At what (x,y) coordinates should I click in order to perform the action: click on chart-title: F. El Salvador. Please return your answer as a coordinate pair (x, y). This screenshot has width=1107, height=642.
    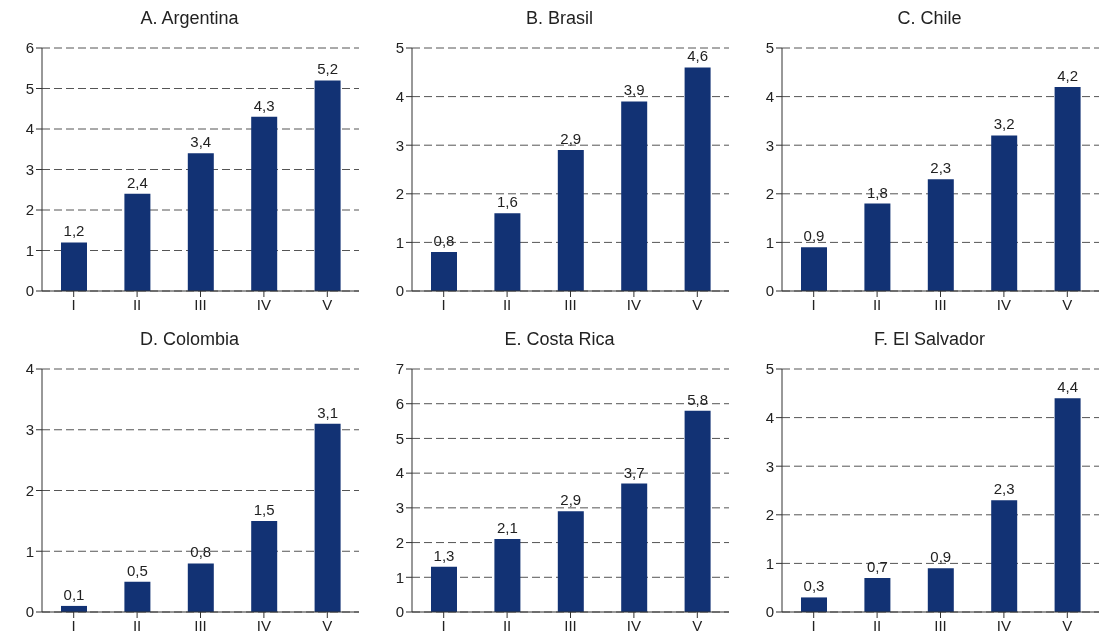
    Looking at the image, I should click on (929, 340).